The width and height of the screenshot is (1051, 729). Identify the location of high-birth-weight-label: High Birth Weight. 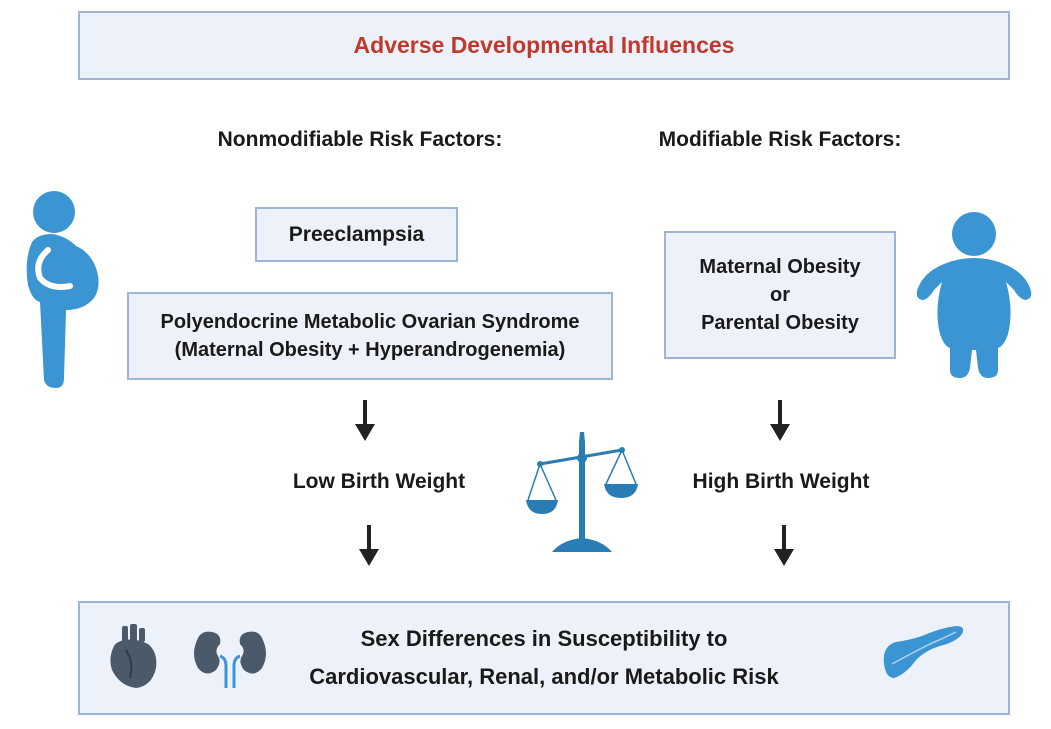
(781, 481).